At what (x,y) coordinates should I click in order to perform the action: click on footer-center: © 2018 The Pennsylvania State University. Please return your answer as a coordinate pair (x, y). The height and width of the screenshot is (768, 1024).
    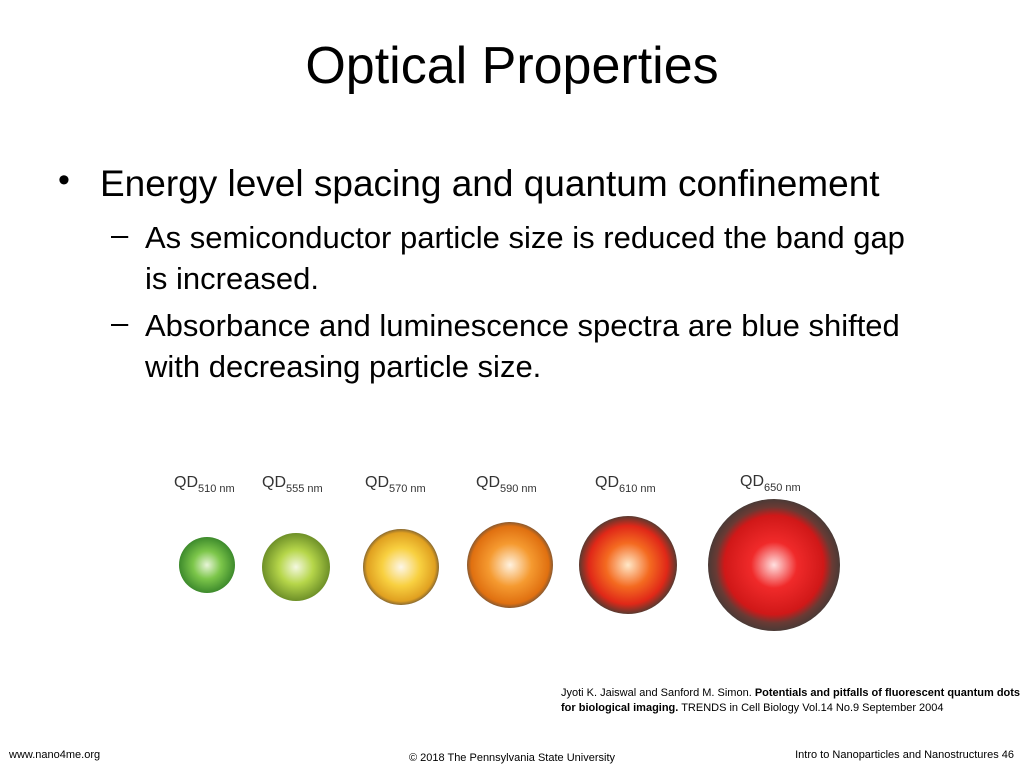
    Looking at the image, I should click on (511, 758).